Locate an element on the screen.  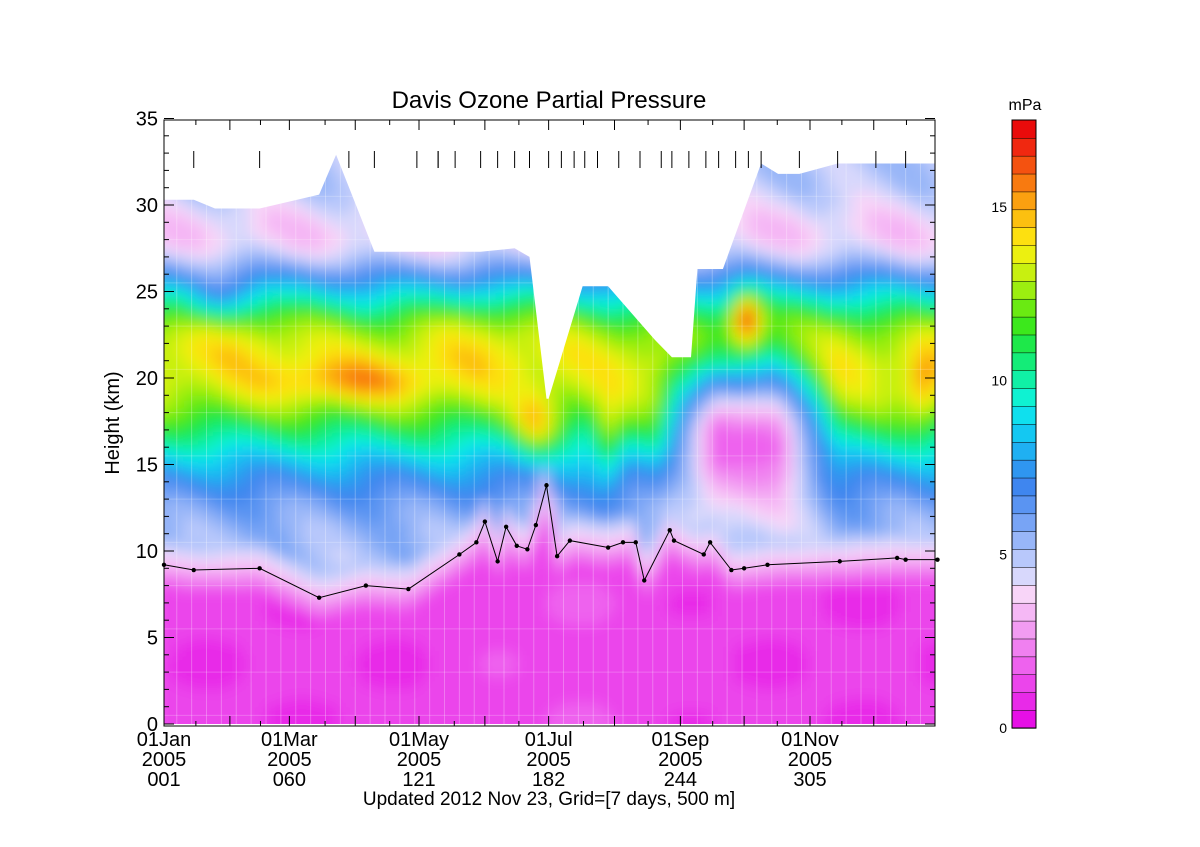
y-tick-label: 10 is located at coordinates (147, 552).